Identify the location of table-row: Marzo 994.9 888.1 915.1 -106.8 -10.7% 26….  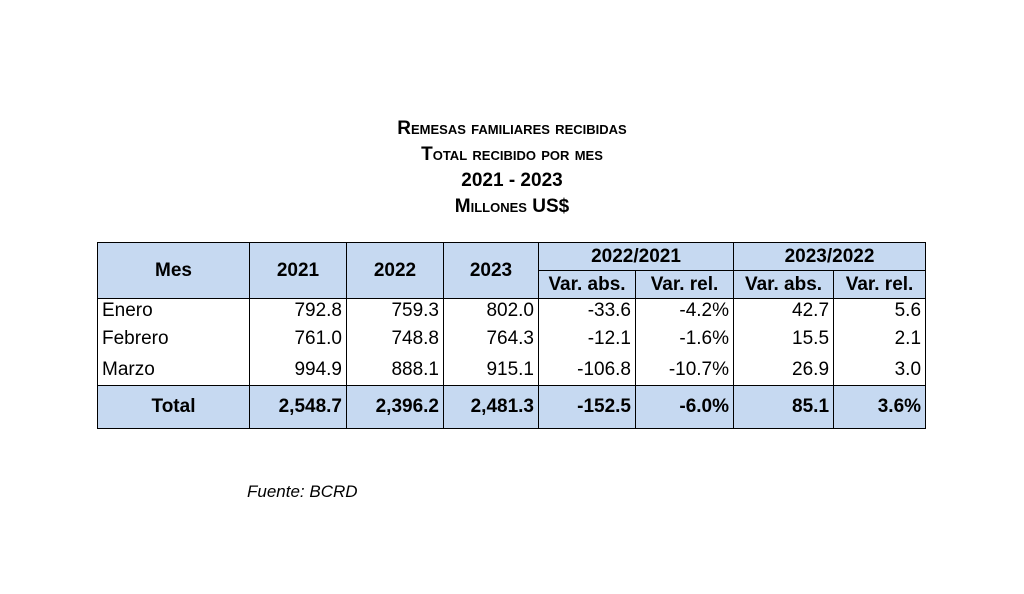
(512, 370).